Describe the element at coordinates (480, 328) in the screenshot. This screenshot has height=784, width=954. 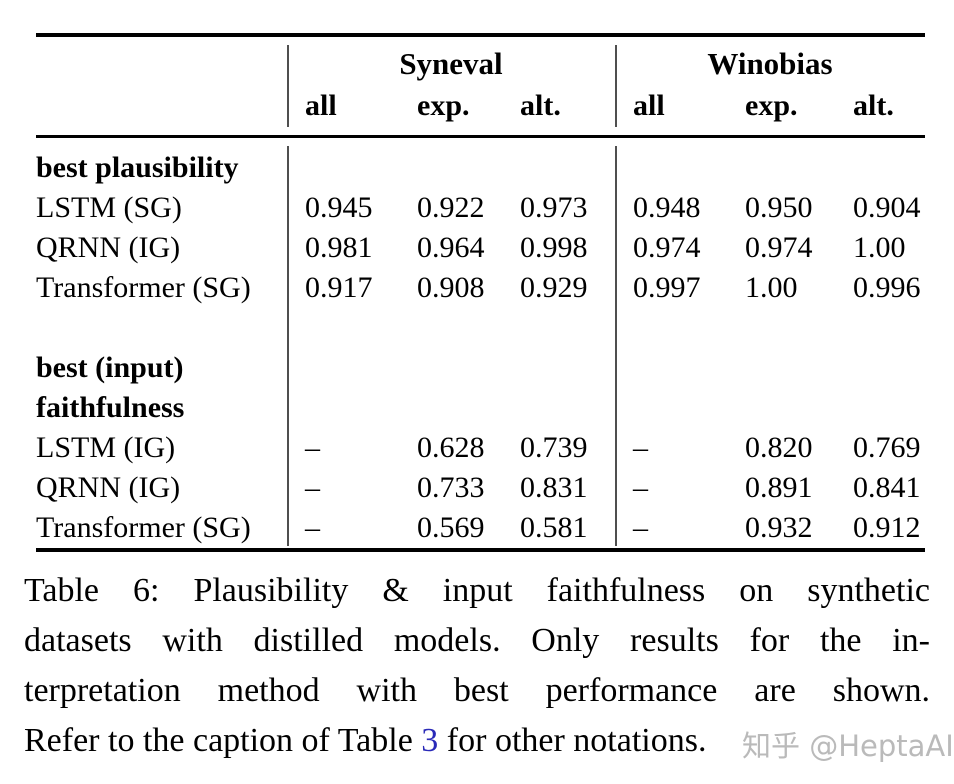
I see `spacer-row` at that location.